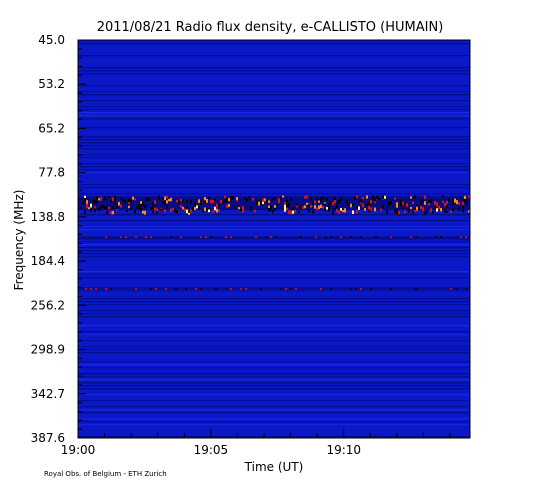  Describe the element at coordinates (51, 40) in the screenshot. I see `y-tick-label: 45.0` at that location.